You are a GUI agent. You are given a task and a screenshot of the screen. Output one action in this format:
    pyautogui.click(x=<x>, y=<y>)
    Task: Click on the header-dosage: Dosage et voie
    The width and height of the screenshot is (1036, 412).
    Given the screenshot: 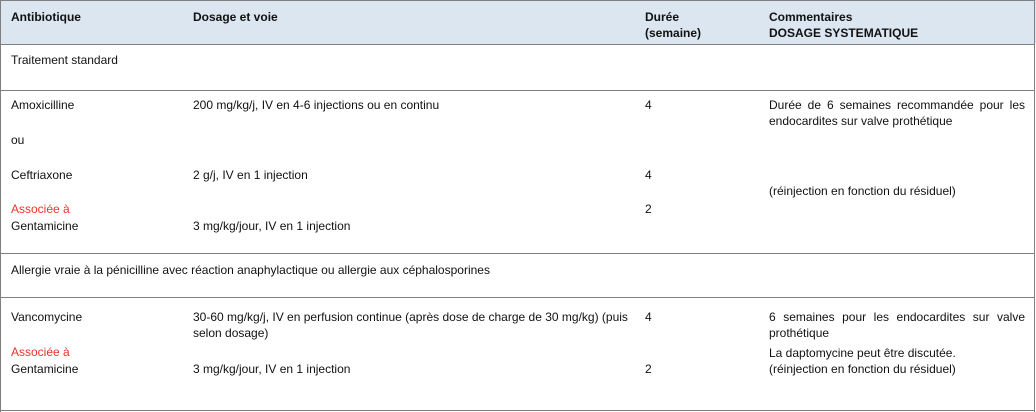 What is the action you would take?
    pyautogui.click(x=235, y=17)
    